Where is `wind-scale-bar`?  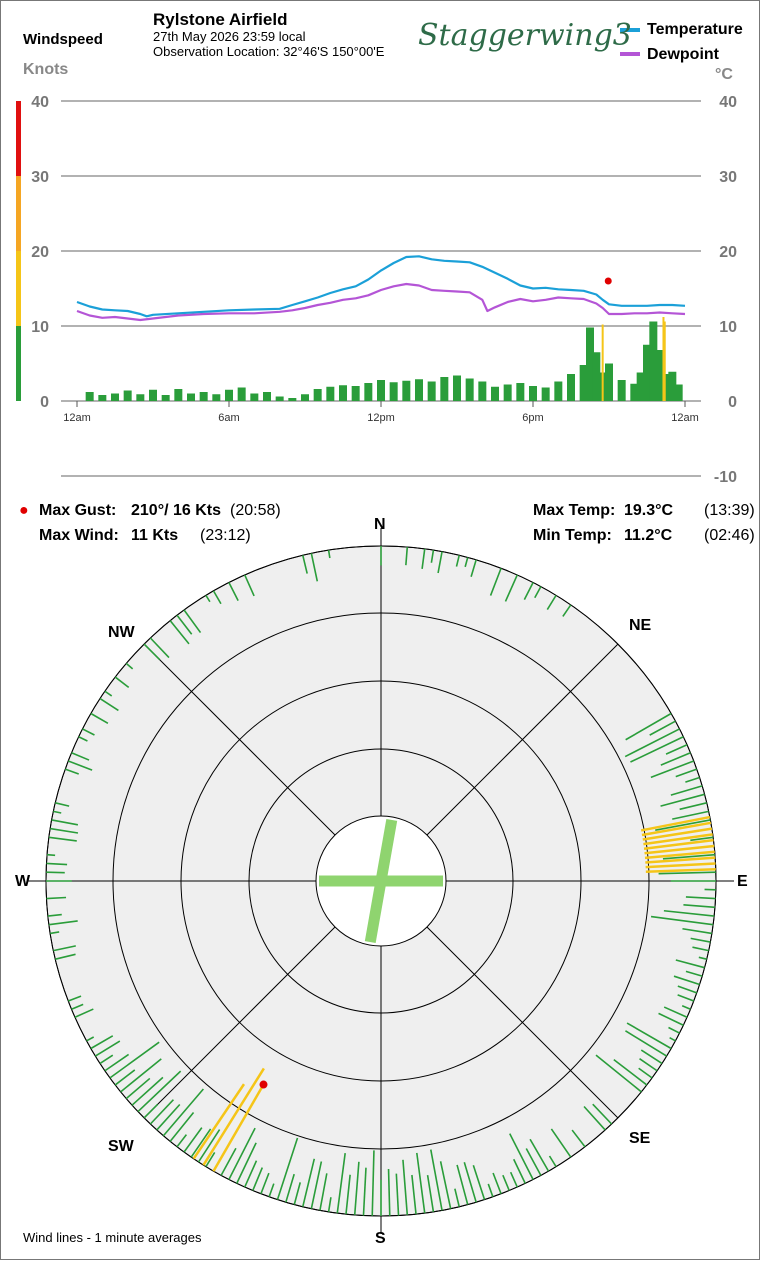 wind-scale-bar is located at coordinates (18, 251).